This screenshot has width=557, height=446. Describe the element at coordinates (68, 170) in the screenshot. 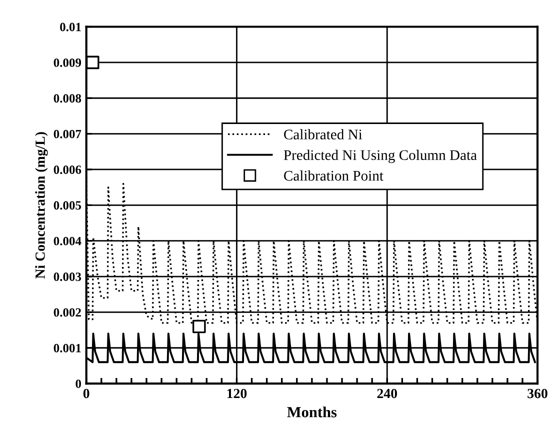

I see `y-tick-label: 0.006` at that location.